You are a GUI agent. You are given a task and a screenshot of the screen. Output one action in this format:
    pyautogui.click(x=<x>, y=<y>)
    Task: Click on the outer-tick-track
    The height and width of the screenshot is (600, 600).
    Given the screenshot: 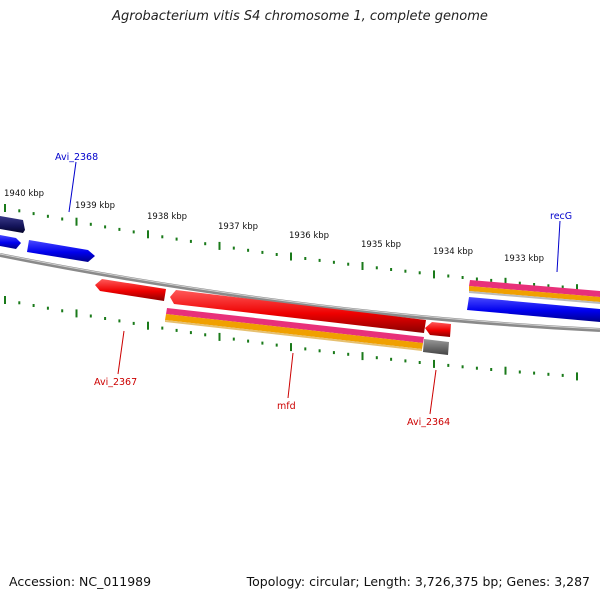 What is the action you would take?
    pyautogui.click(x=291, y=248)
    